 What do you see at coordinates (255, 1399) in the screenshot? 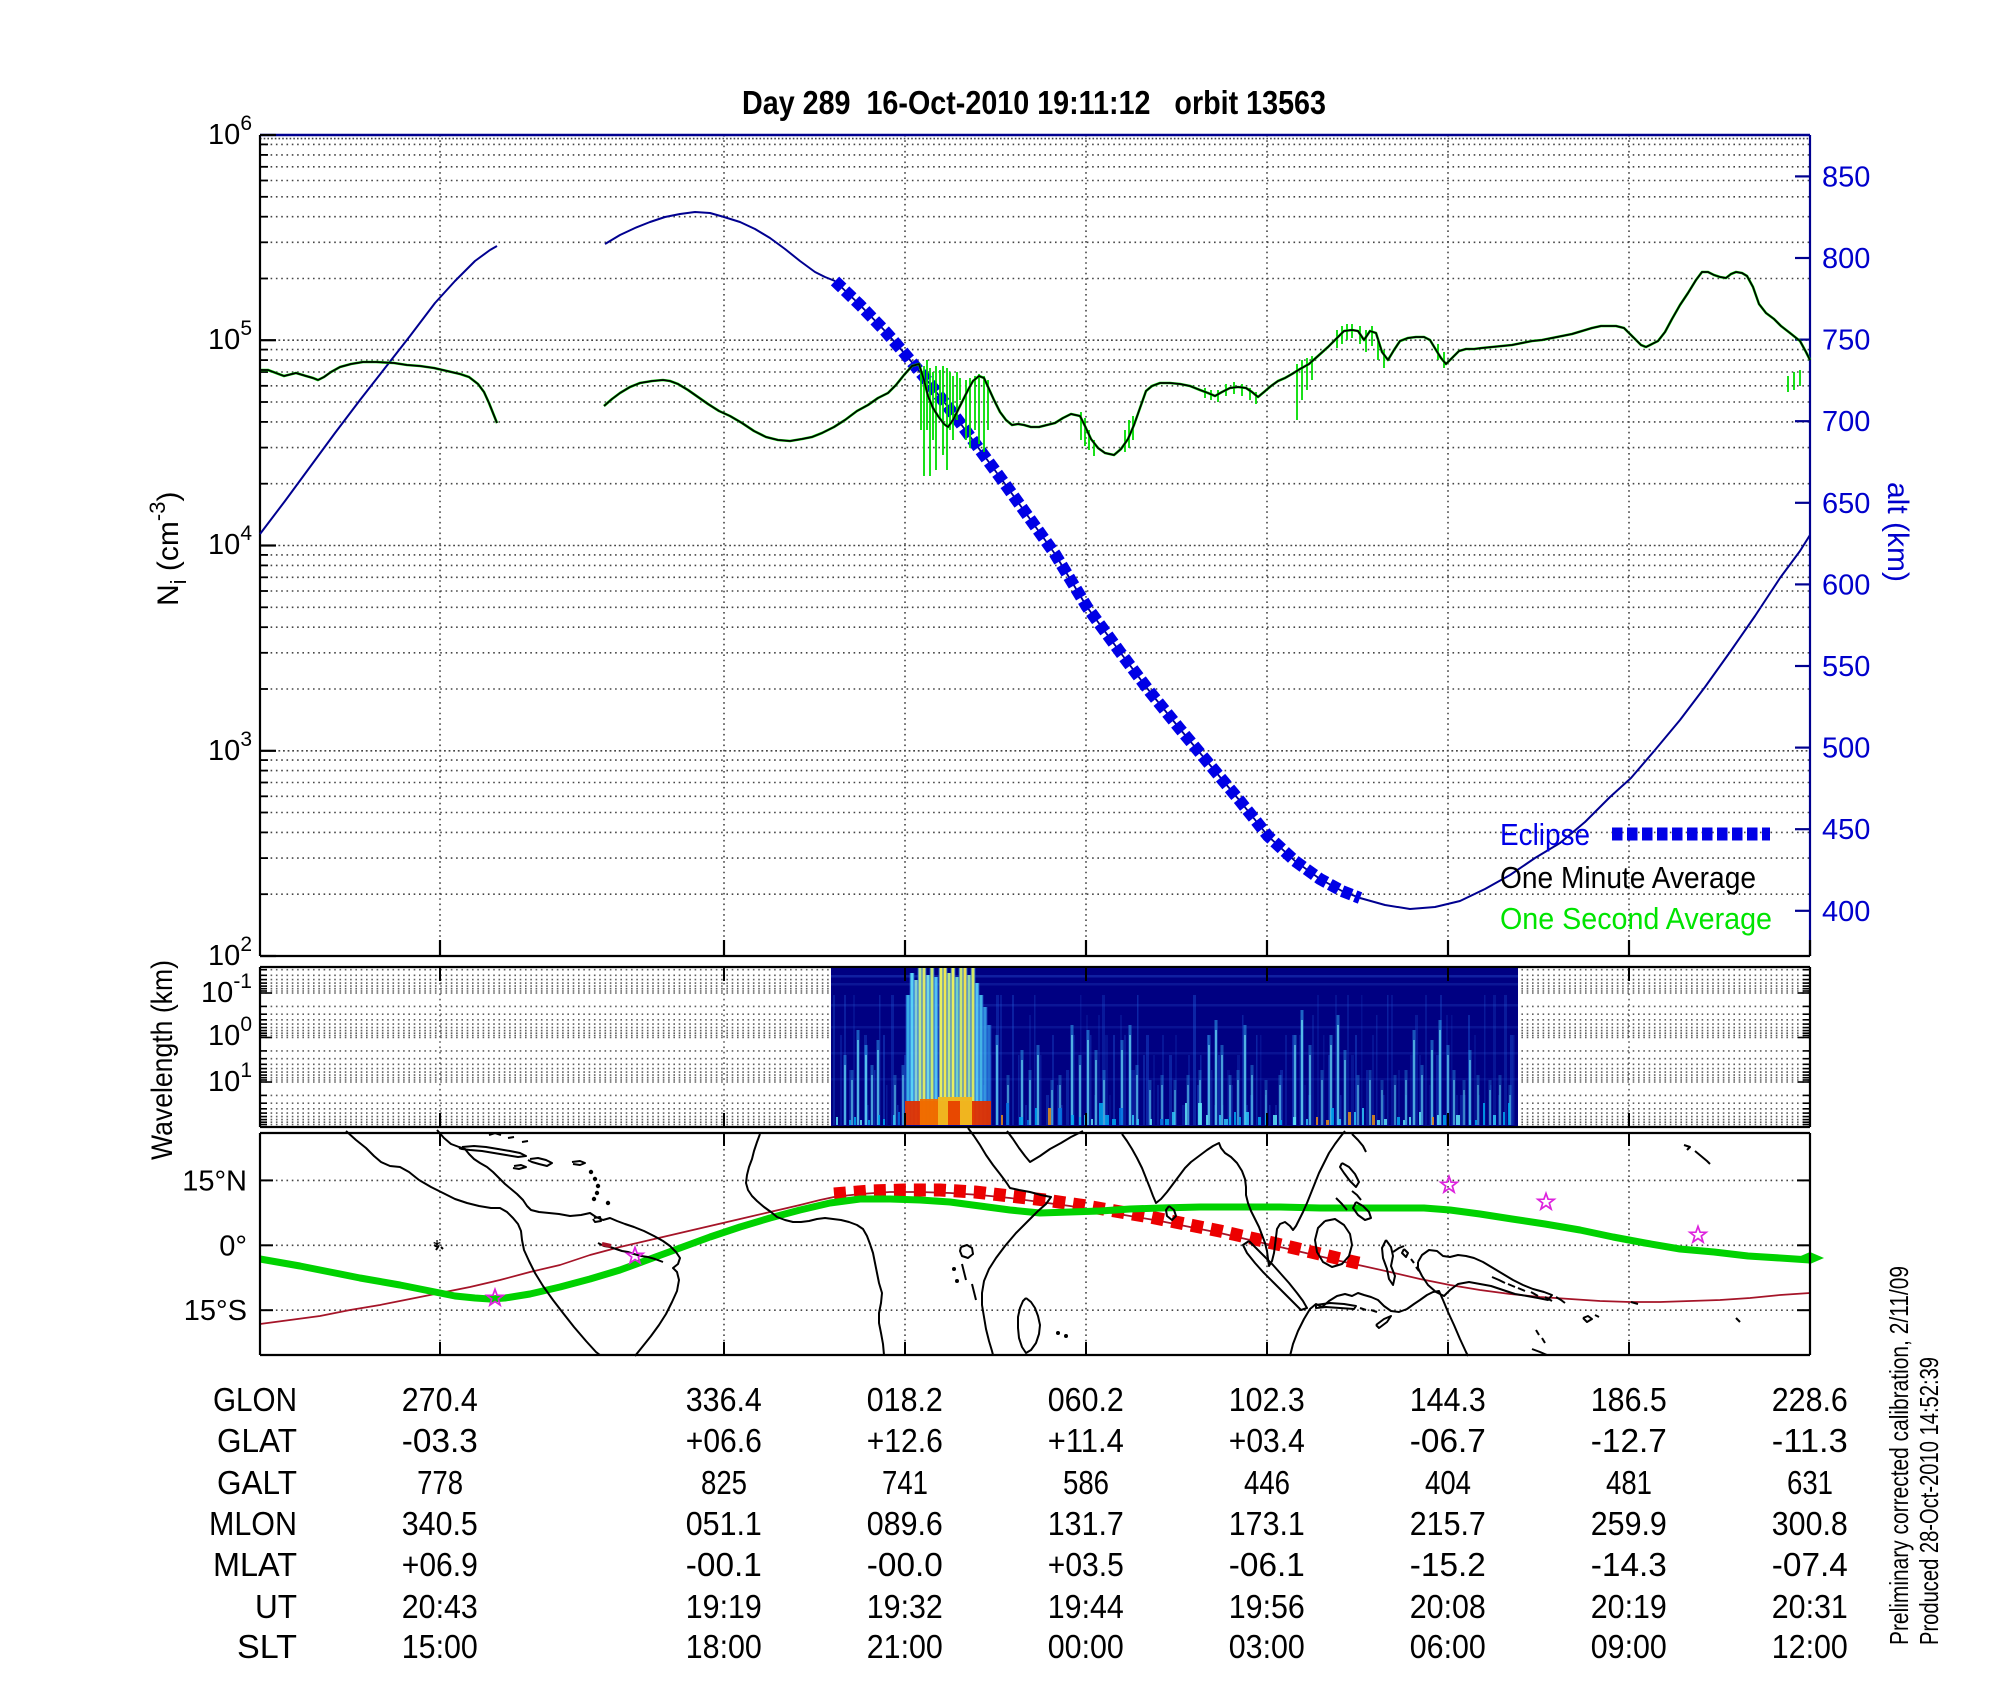
I see `svg-text: GLON` at bounding box center [255, 1399].